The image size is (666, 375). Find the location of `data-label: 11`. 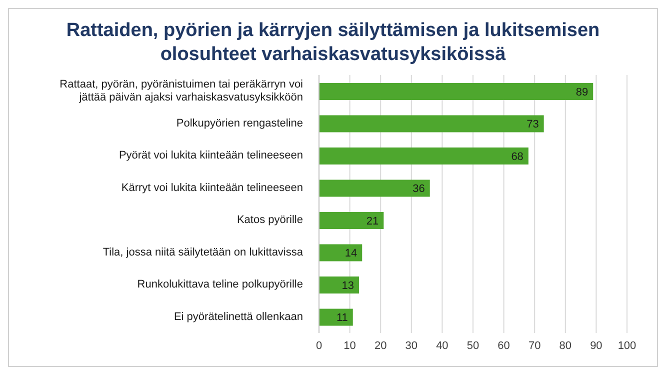

data-label: 11 is located at coordinates (342, 318).